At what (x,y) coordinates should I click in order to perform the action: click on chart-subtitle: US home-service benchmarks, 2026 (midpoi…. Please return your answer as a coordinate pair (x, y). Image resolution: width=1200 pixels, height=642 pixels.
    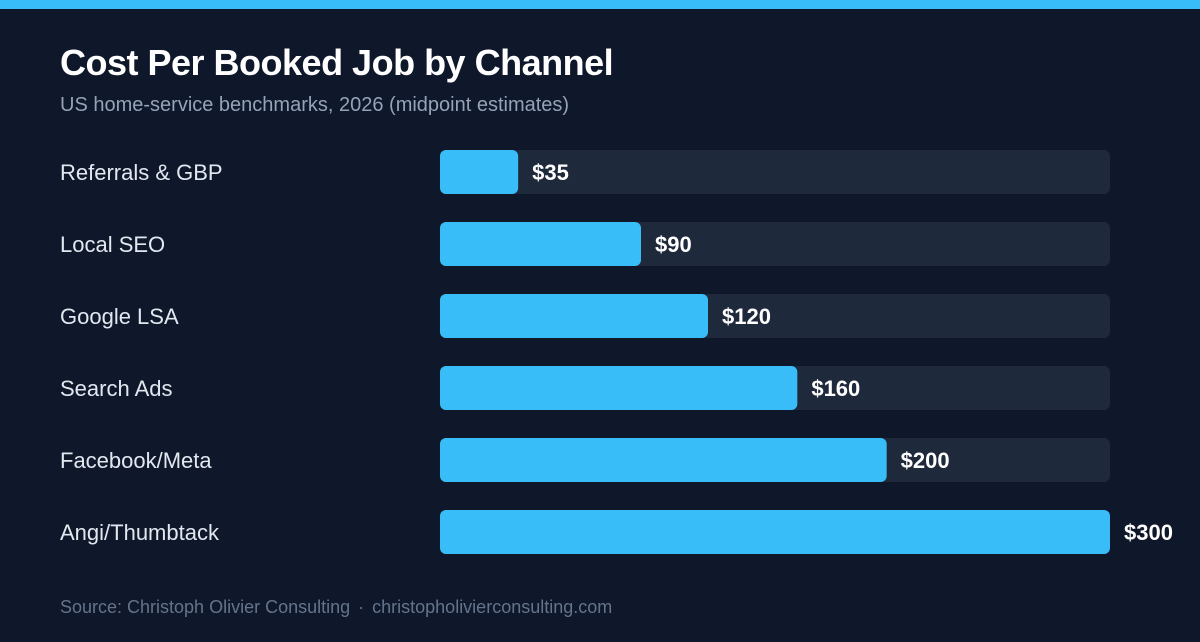
    Looking at the image, I should click on (315, 105).